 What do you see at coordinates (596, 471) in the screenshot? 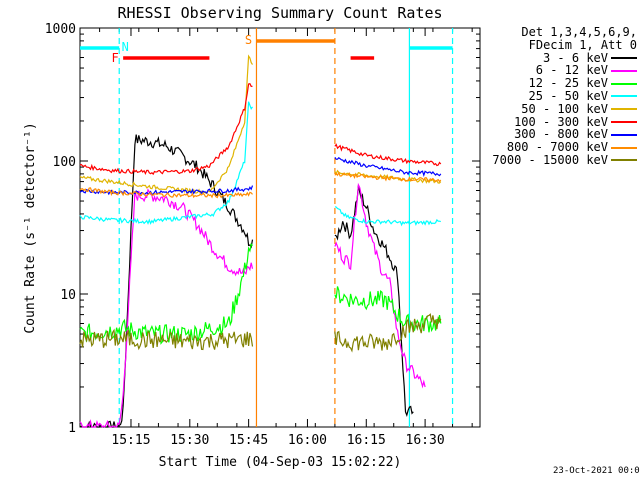
I see `timestamp: 23-Oct-2021 00:07` at bounding box center [596, 471].